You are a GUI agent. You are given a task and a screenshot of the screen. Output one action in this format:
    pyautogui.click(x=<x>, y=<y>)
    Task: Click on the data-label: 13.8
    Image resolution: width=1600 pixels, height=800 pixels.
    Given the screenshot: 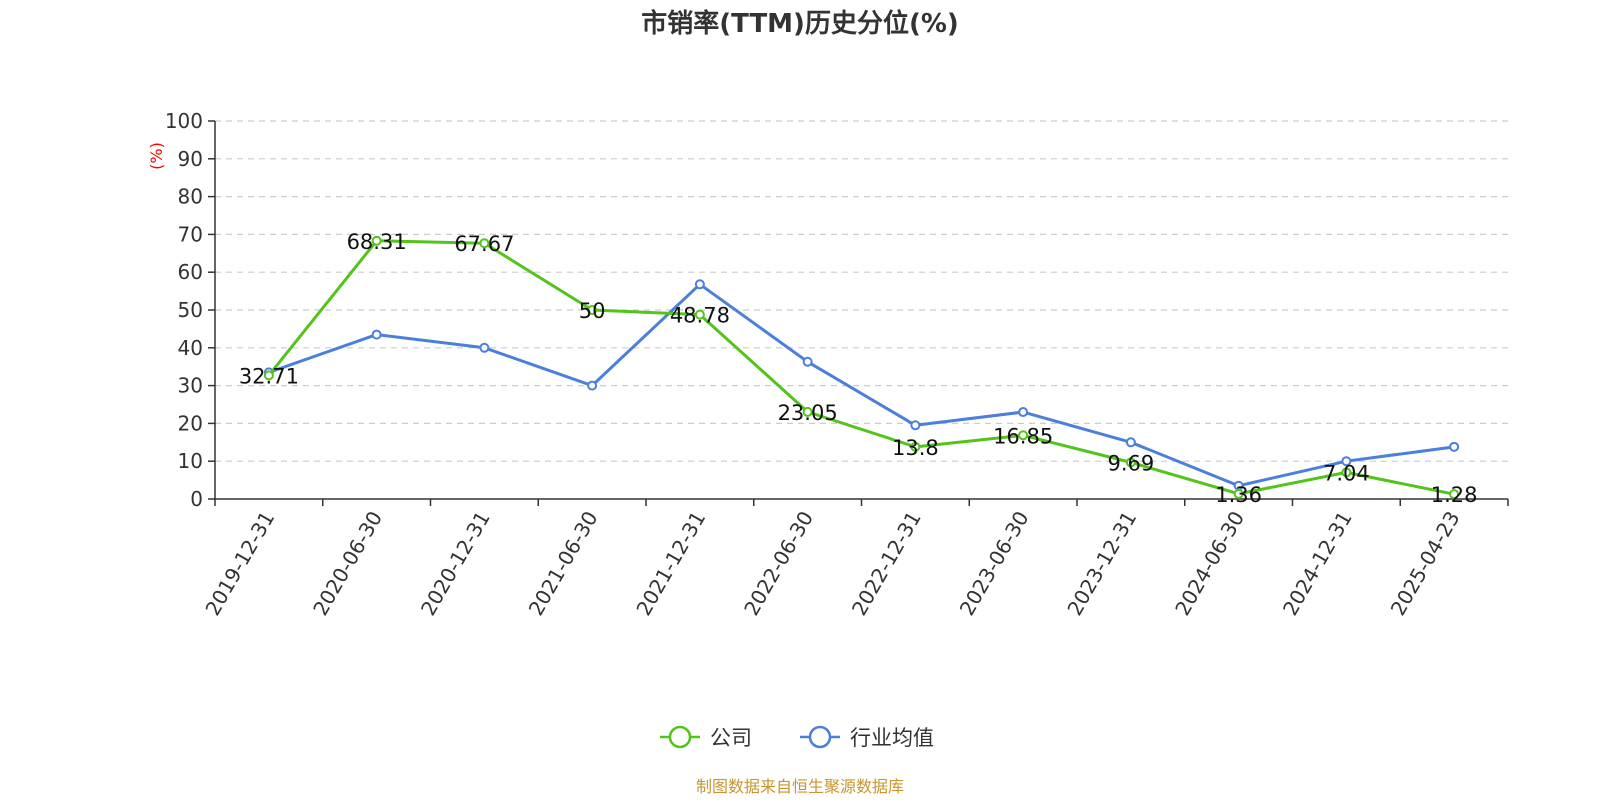 What is the action you would take?
    pyautogui.click(x=915, y=448)
    